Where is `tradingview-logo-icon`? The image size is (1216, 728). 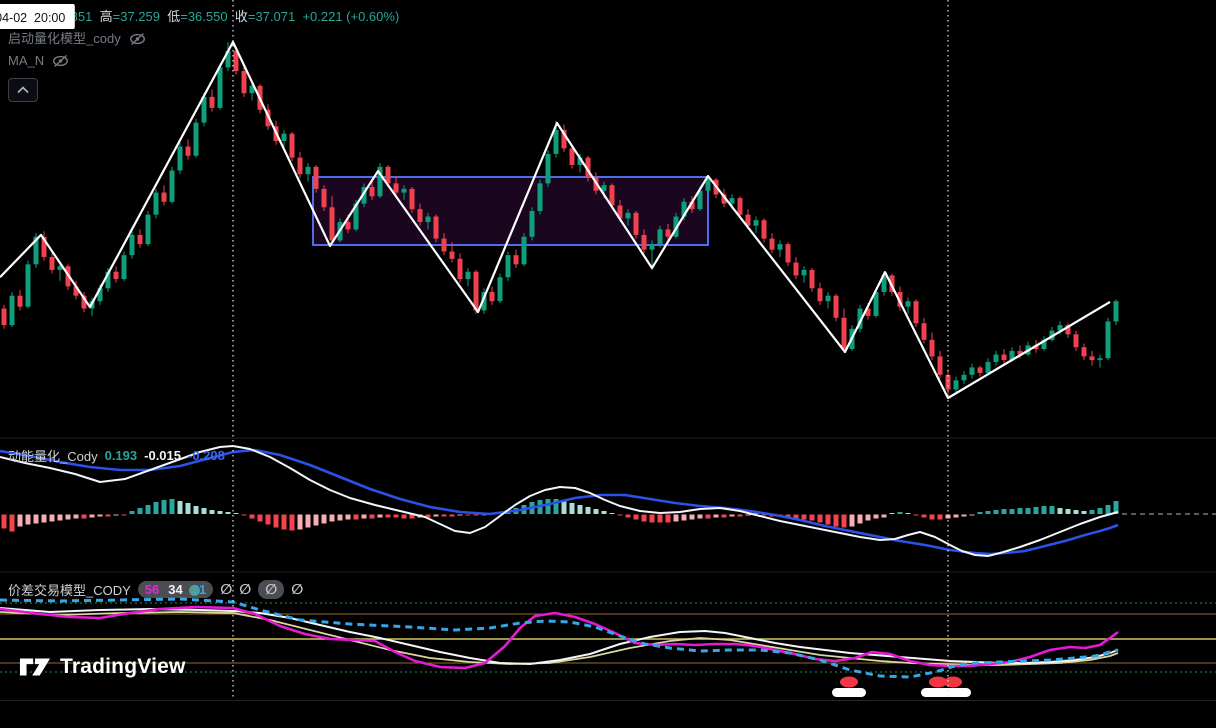 tradingview-logo-icon is located at coordinates (35, 667).